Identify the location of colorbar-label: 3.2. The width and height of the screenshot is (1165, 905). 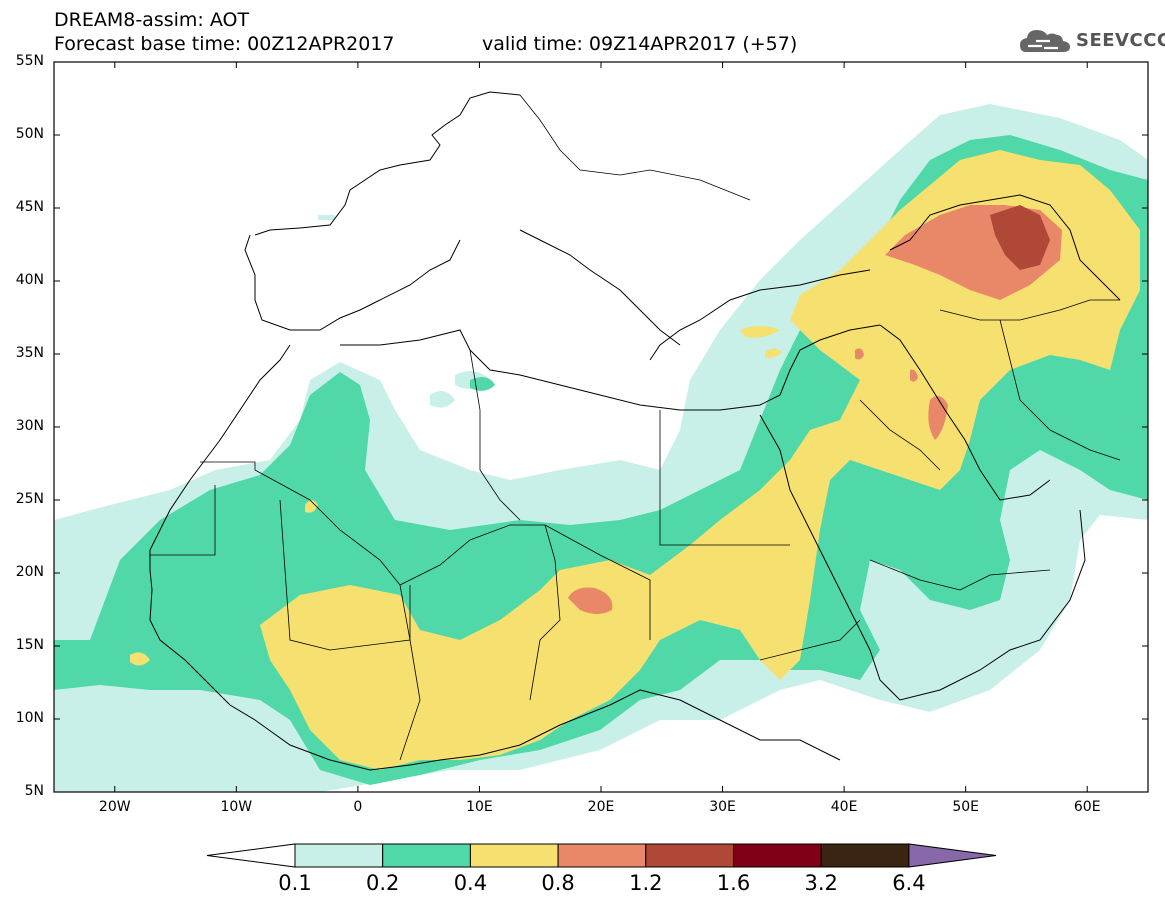
(821, 883).